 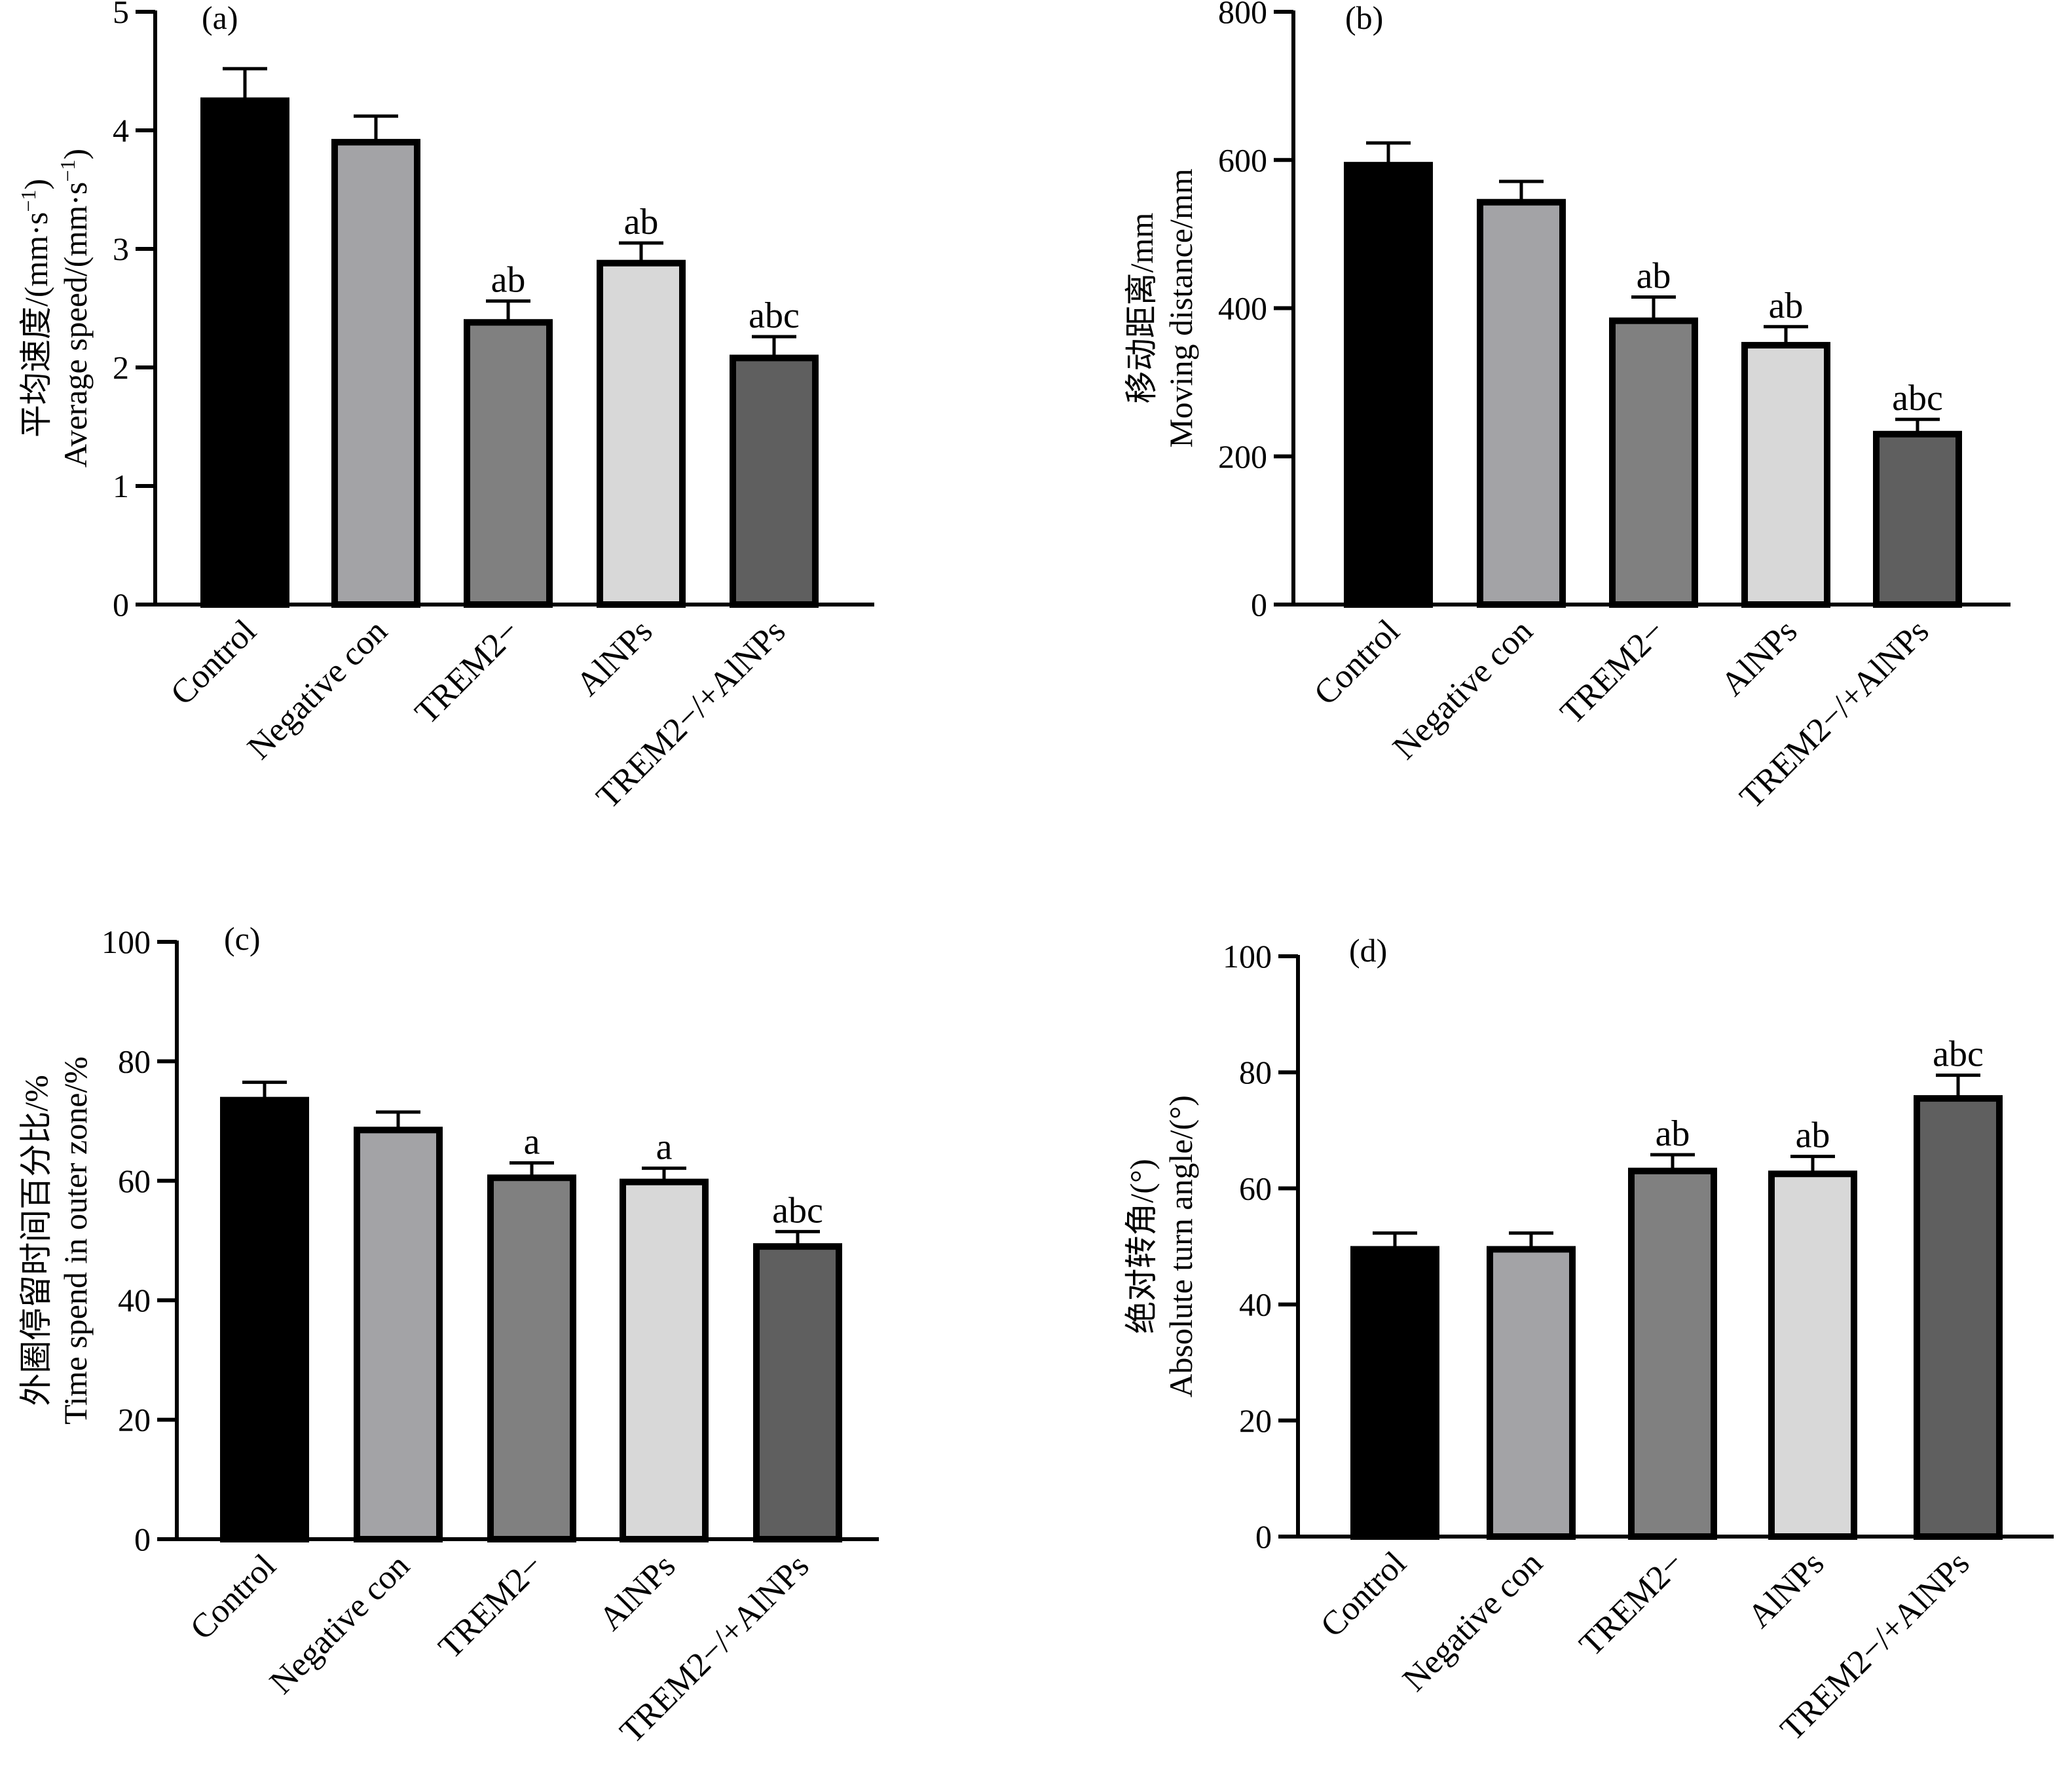 I want to click on y-axis-label-en: Absolute turn angle/(°), so click(x=1180, y=1246).